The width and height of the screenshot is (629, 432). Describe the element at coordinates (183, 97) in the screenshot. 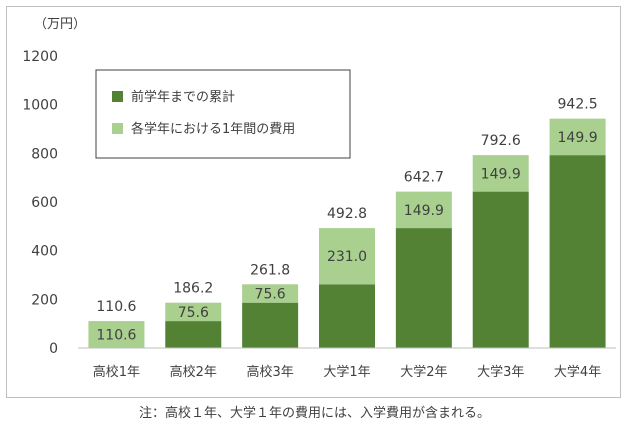

I see `legend-label-cumulative: 前学年までの累計` at that location.